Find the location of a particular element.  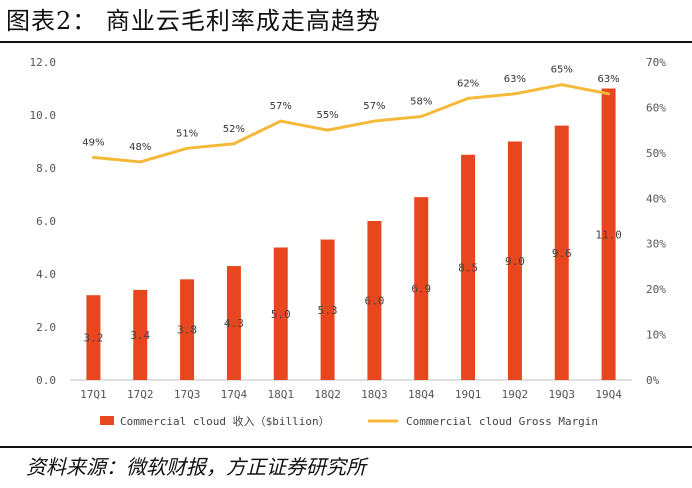

x-tick-label: 19Q4 is located at coordinates (608, 394).